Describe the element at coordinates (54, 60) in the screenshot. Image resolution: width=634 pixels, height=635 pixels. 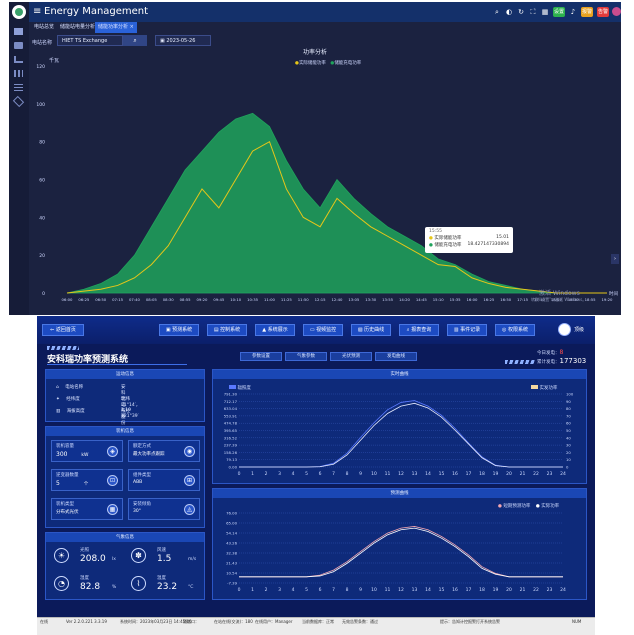
I see `y-axis-unit: 千瓦` at that location.